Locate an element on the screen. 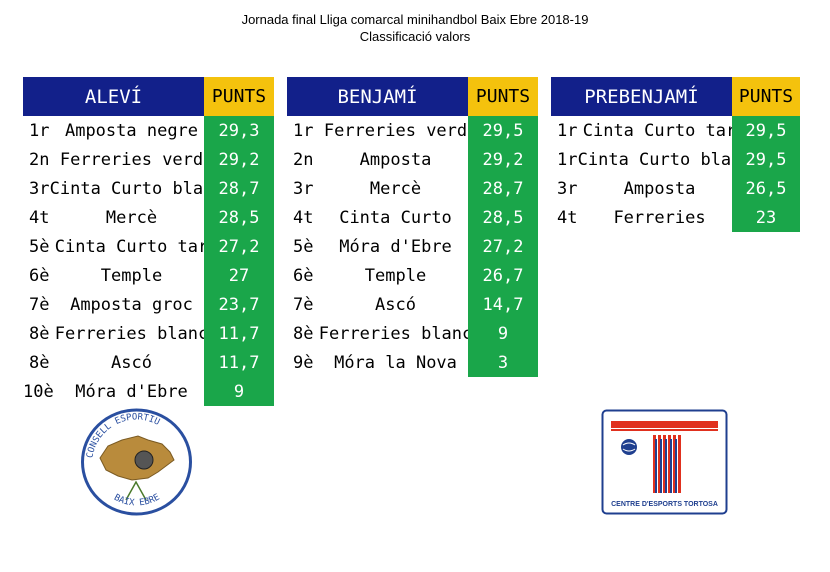 The height and width of the screenshot is (572, 830). table-row: 7è Amposta groc 23,7 is located at coordinates (148, 304).